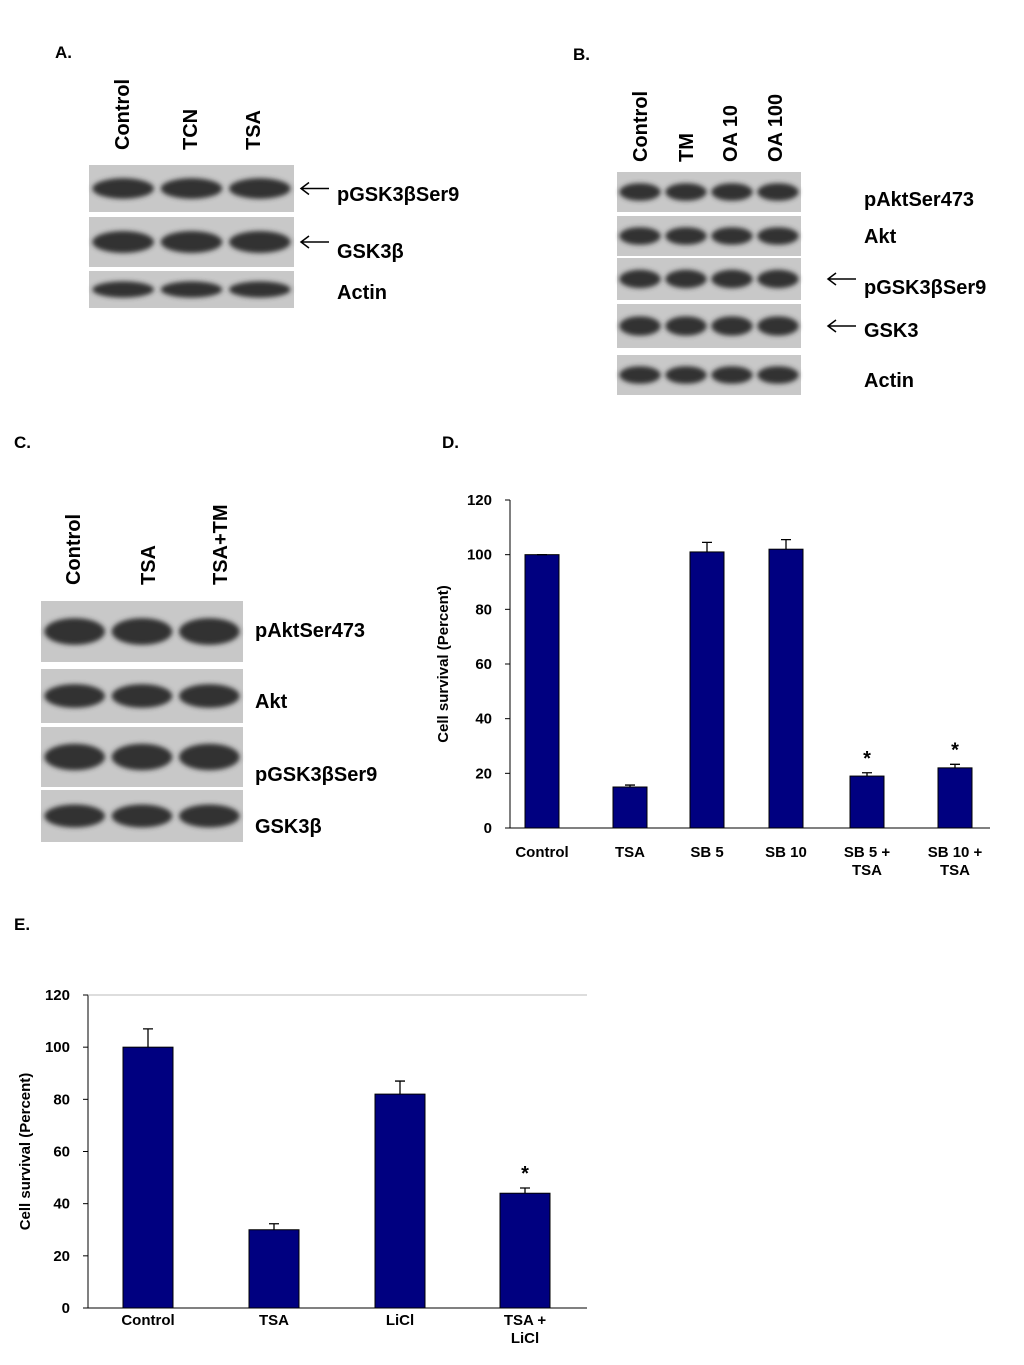 The image size is (1024, 1365). What do you see at coordinates (61, 1204) in the screenshot?
I see `y-tick-label: 40` at bounding box center [61, 1204].